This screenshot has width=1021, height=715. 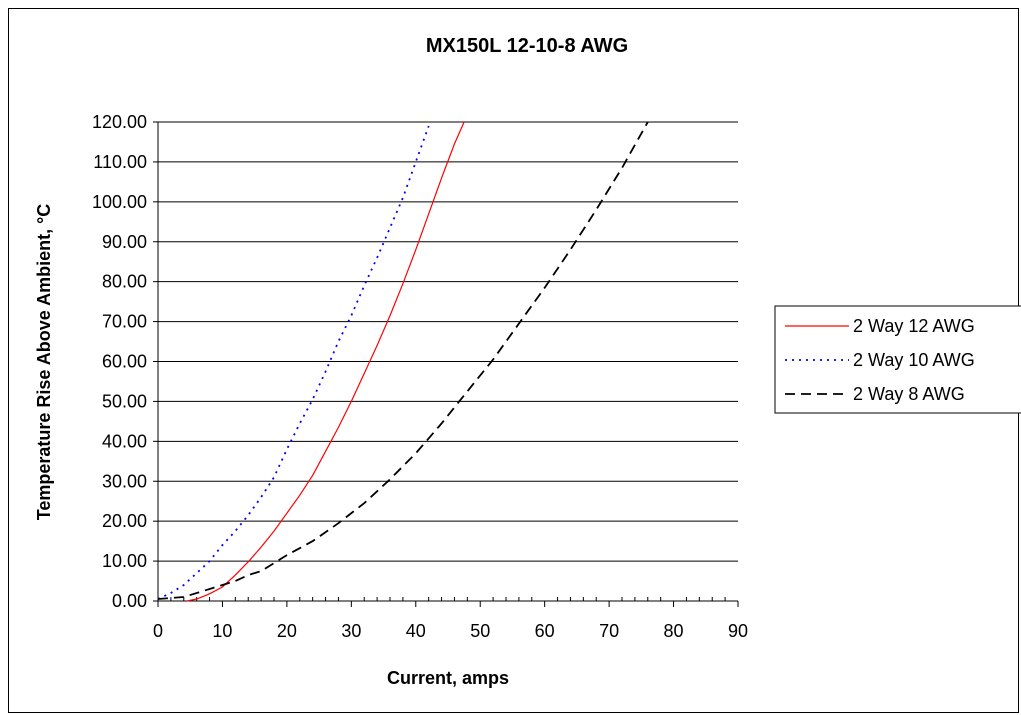 I want to click on y-tick-label: 60.00, so click(x=124, y=362).